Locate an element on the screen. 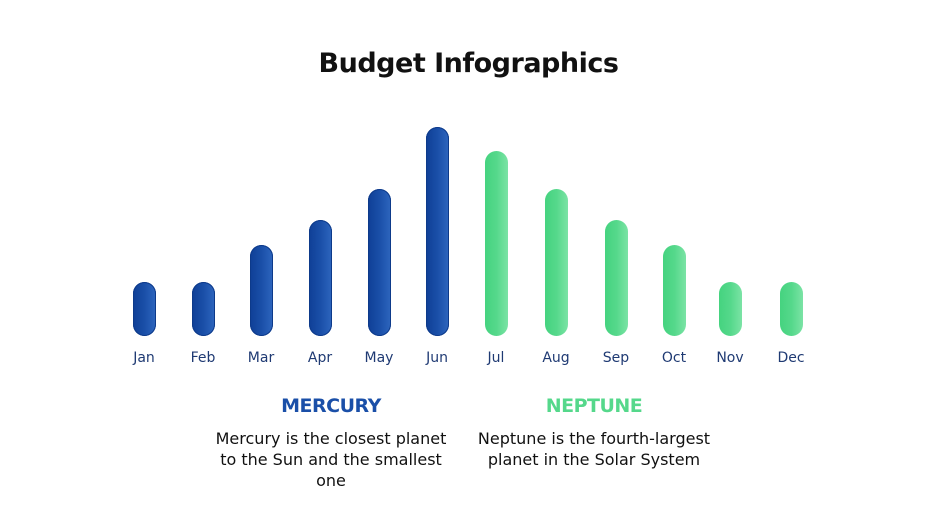 This screenshot has height=527, width=937. x-tick-label: Jul is located at coordinates (496, 358).